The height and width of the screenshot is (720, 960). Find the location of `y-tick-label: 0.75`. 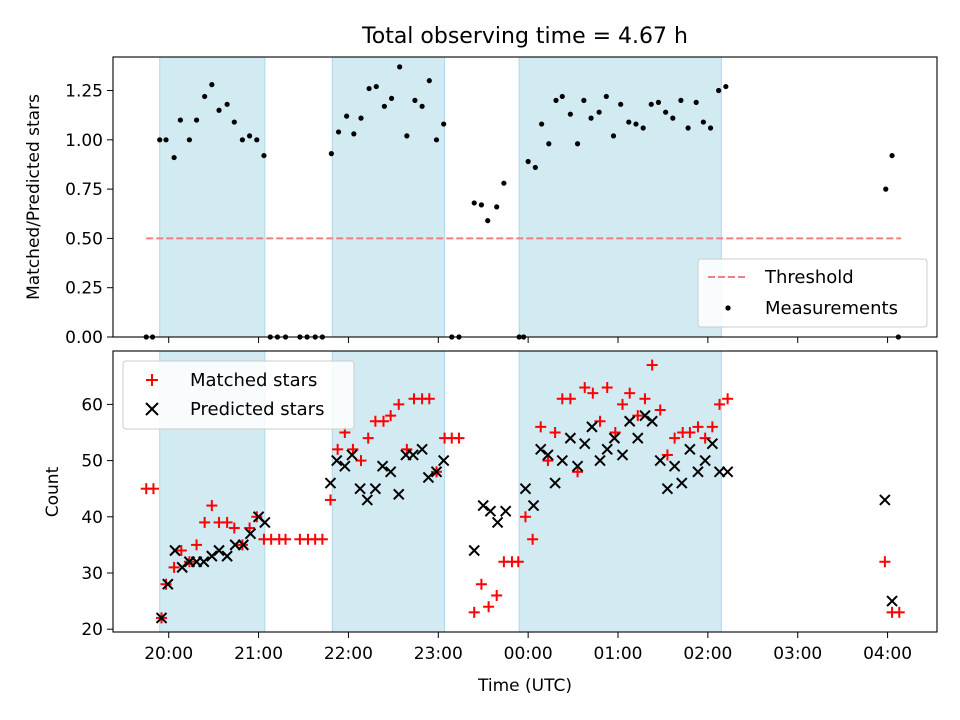

y-tick-label: 0.75 is located at coordinates (84, 190).